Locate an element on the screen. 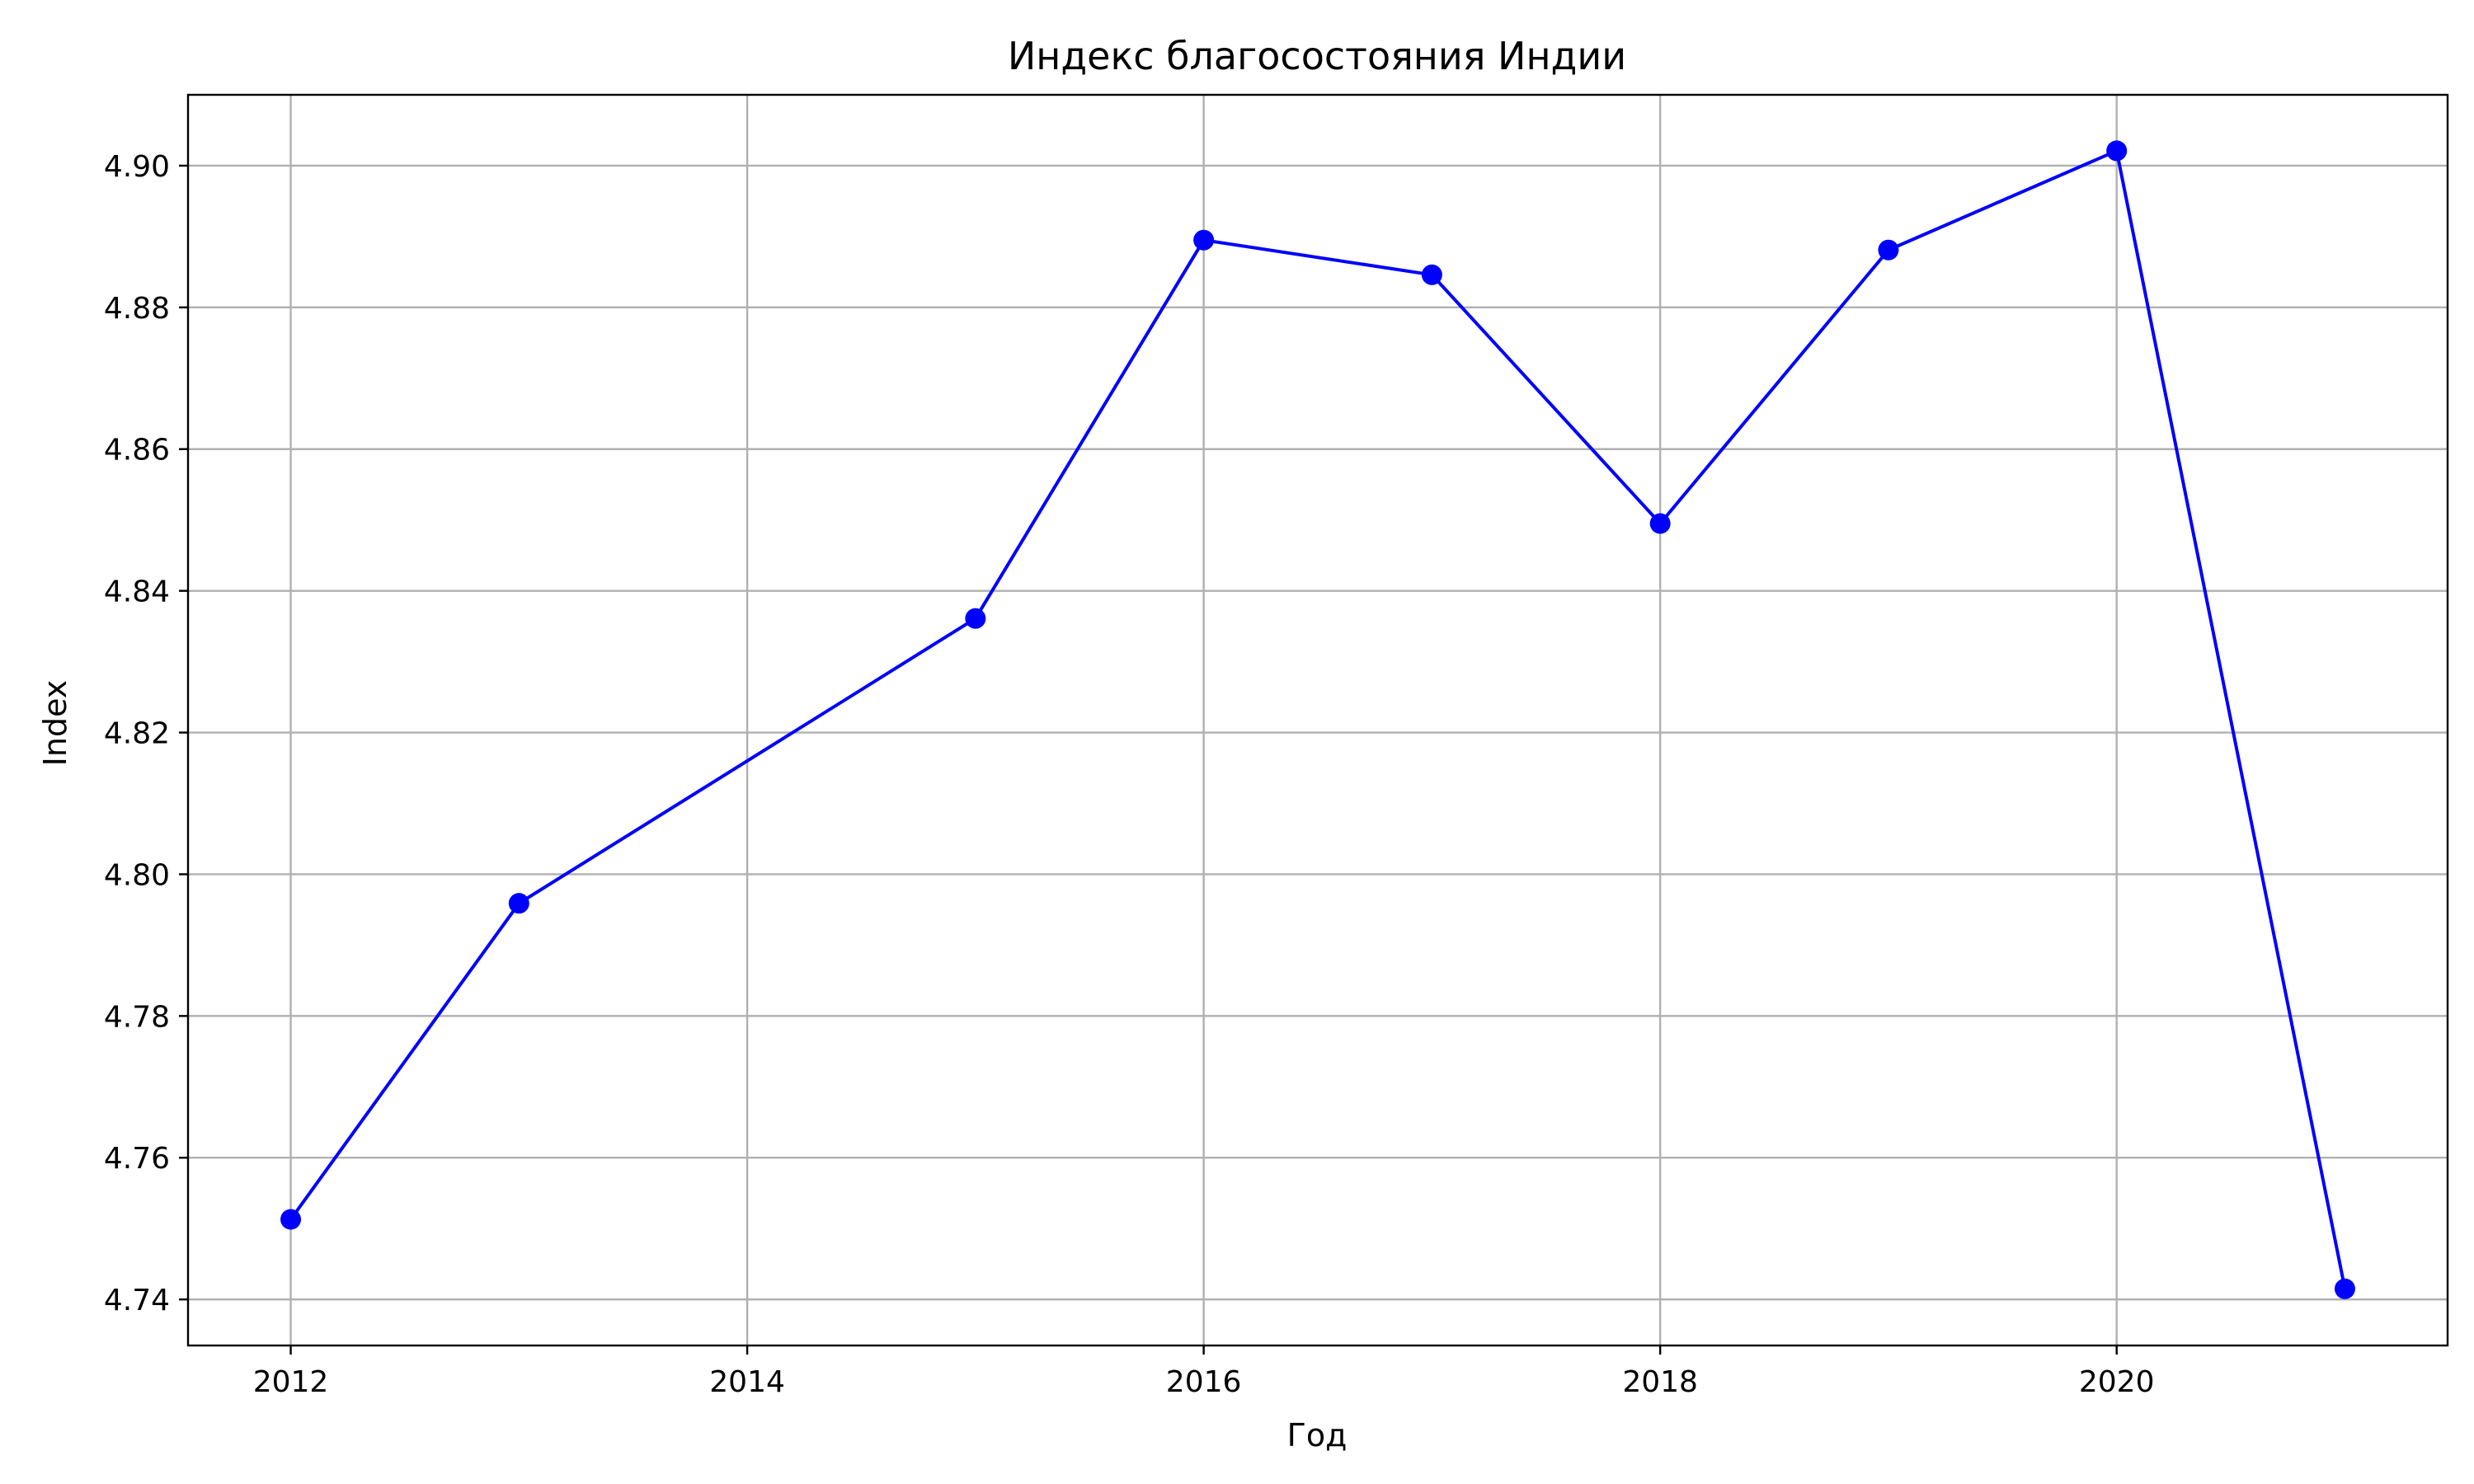 Image resolution: width=2474 pixels, height=1484 pixels. y-tick-label: 4.74 is located at coordinates (137, 1300).